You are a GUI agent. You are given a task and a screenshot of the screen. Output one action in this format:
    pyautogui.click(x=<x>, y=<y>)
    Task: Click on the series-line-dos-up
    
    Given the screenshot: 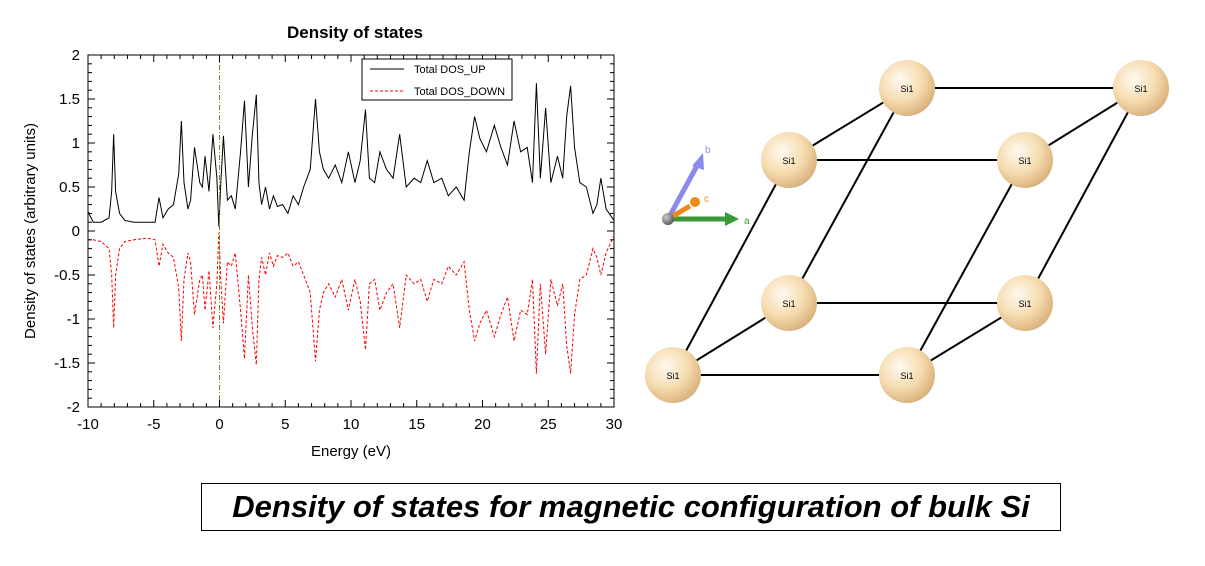 What is the action you would take?
    pyautogui.click(x=351, y=155)
    